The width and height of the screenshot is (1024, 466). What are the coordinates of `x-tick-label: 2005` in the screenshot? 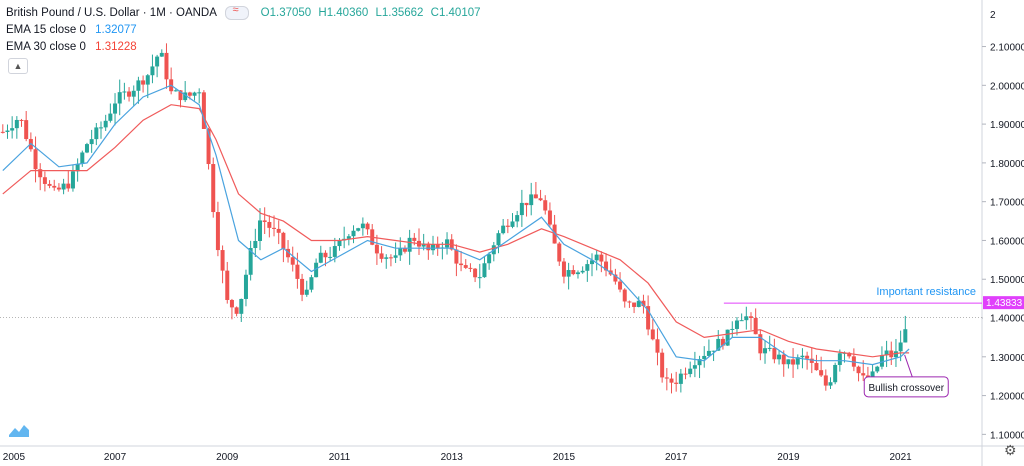 It's located at (14, 457).